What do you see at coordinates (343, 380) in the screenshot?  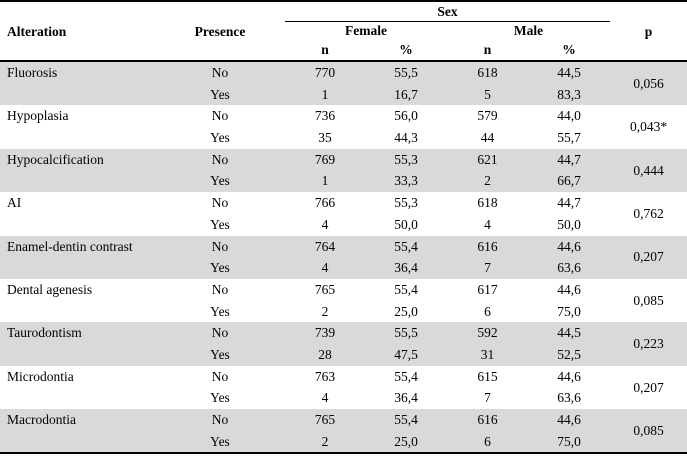 I see `table-row: Microdontia No 763 55,4 615 44,6 0,207` at bounding box center [343, 380].